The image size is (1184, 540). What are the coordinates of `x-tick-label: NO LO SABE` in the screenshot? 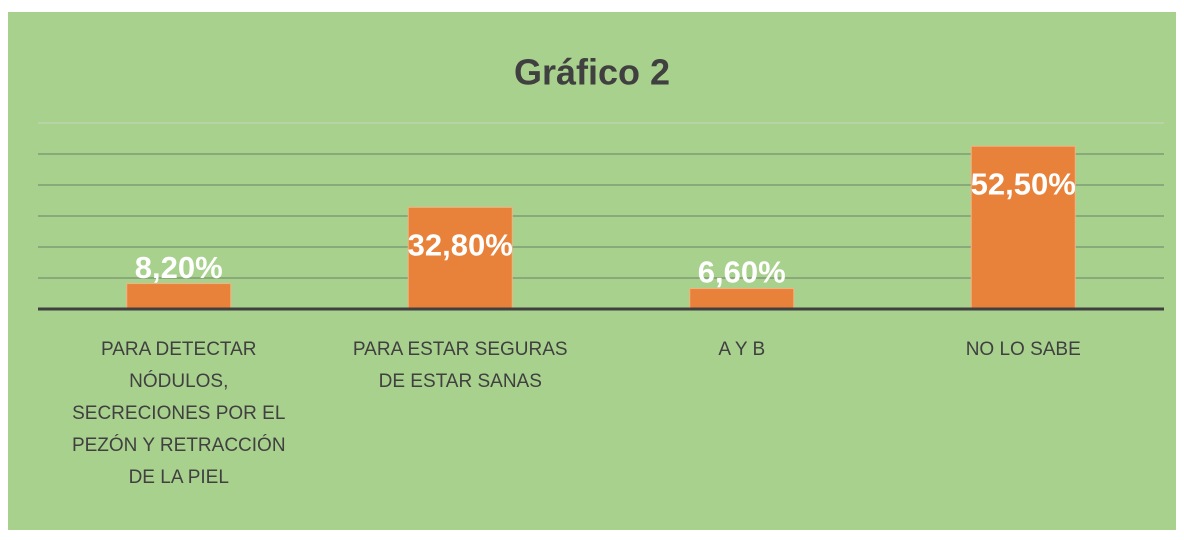 It's located at (1023, 349).